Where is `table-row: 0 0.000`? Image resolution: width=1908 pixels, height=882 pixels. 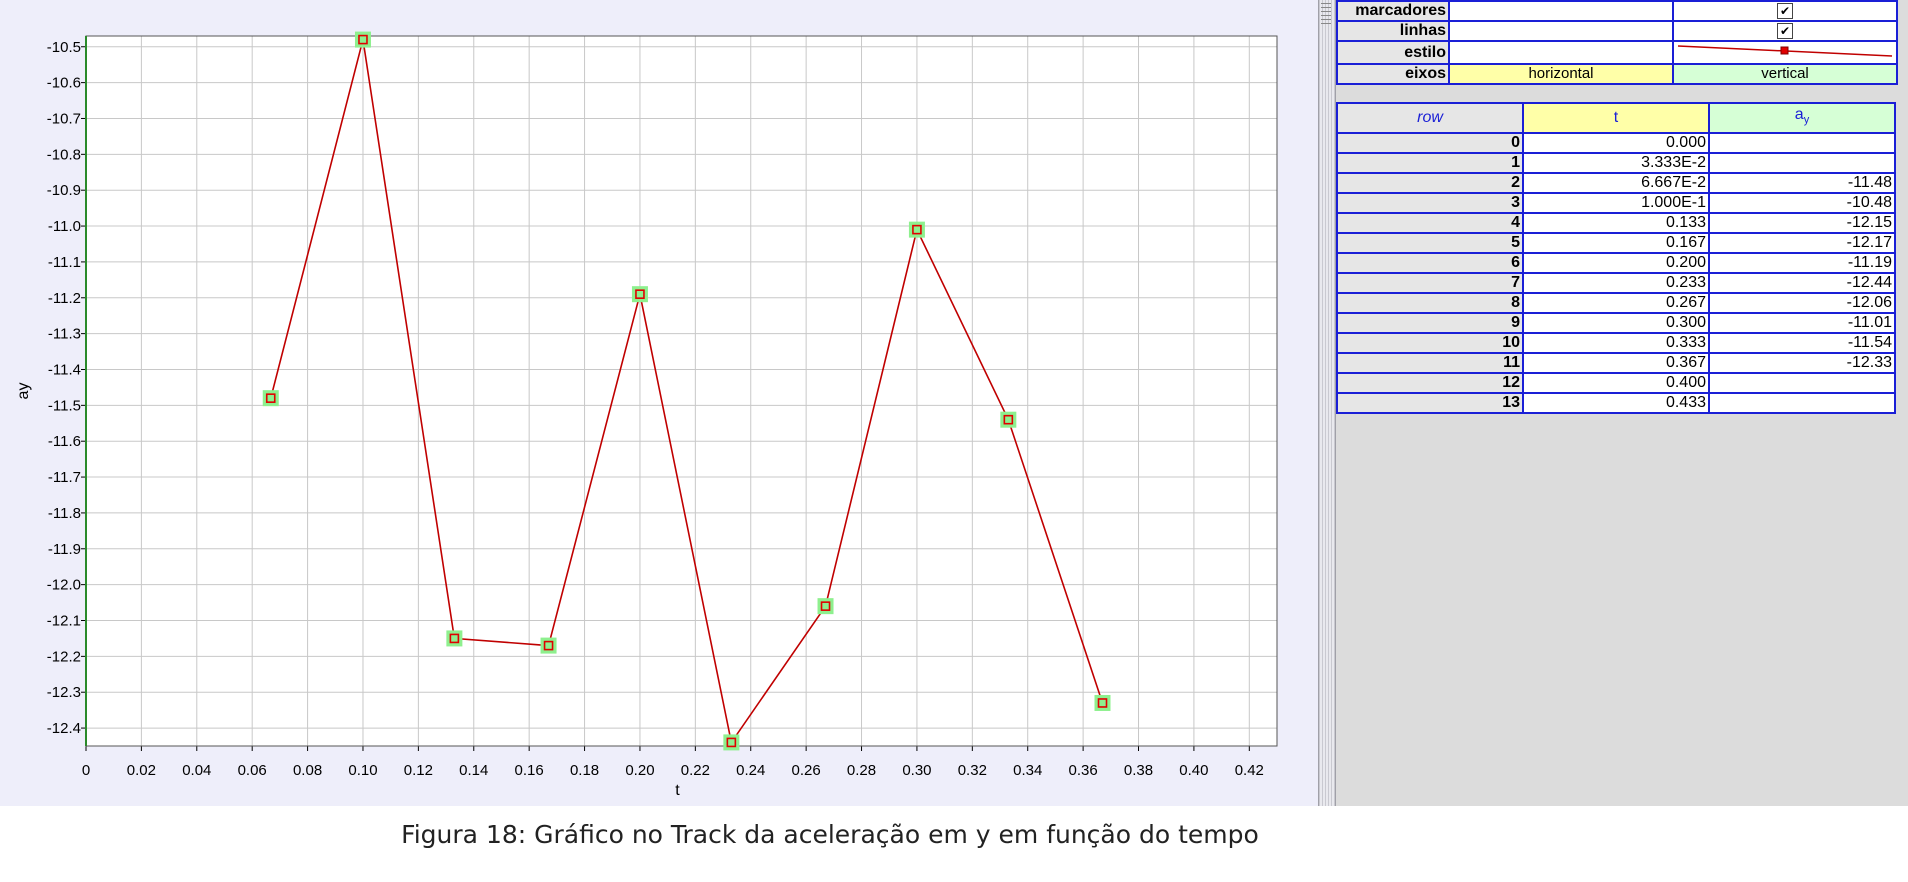
table-row: 0 0.000 is located at coordinates (1616, 143).